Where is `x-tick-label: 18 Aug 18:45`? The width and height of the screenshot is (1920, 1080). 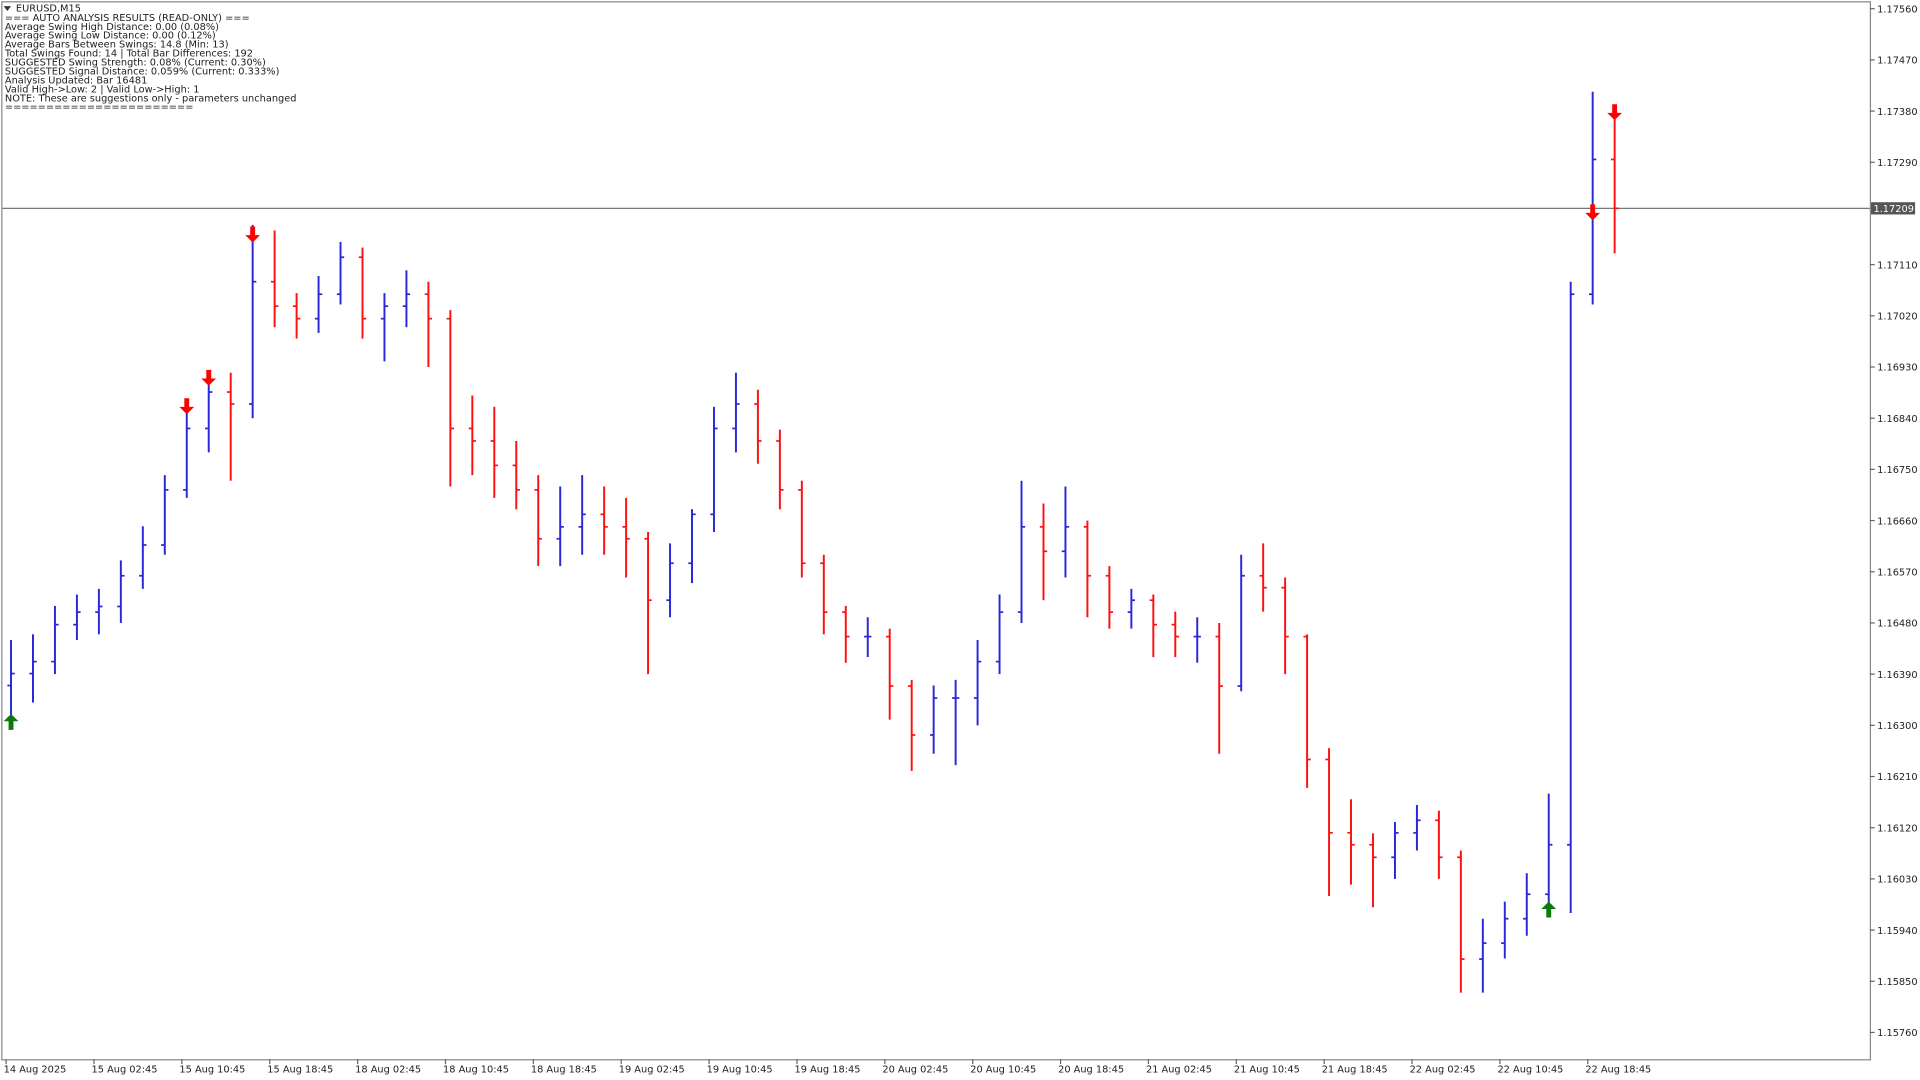
x-tick-label: 18 Aug 18:45 is located at coordinates (564, 1070).